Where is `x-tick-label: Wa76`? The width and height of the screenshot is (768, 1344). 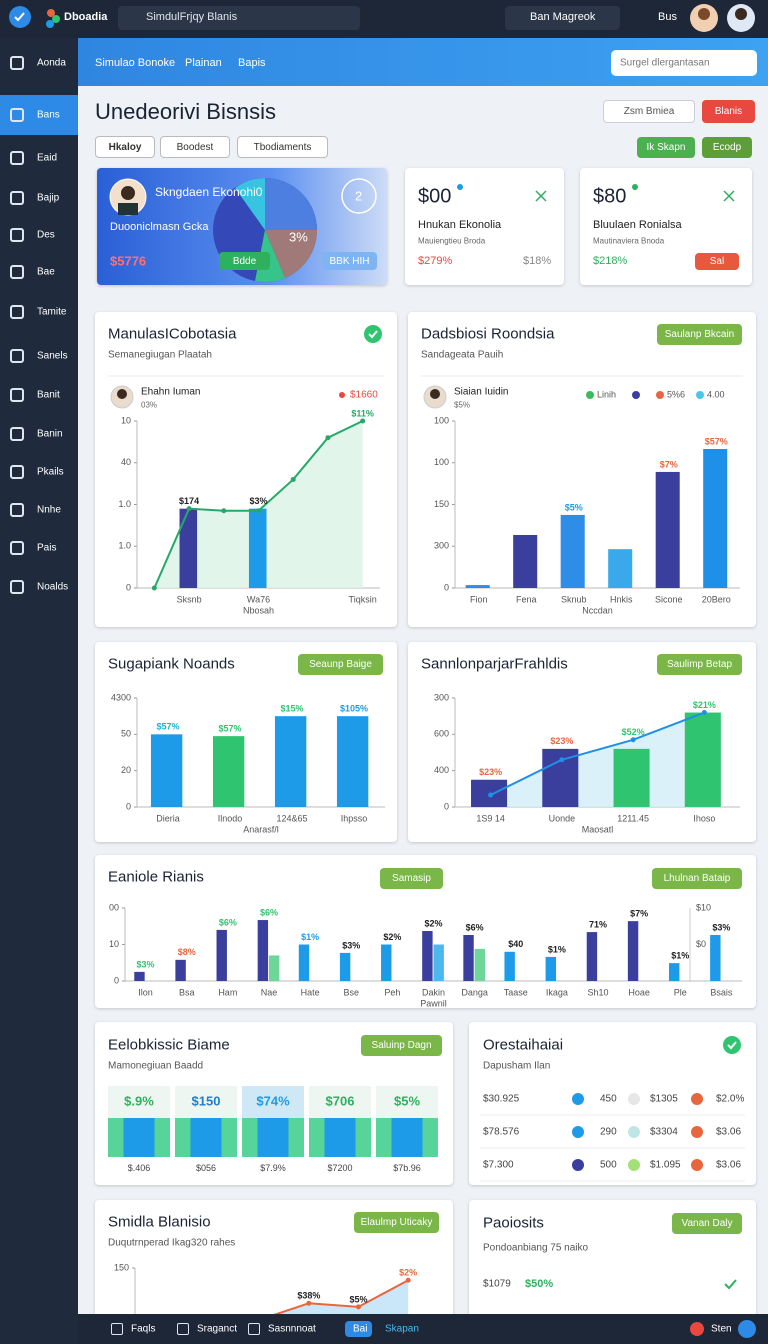
x-tick-label: Wa76 is located at coordinates (258, 599).